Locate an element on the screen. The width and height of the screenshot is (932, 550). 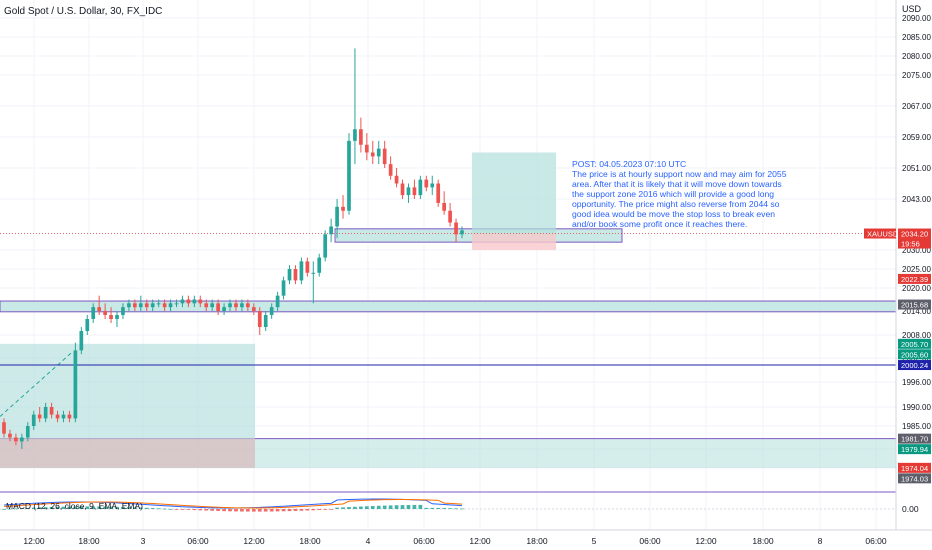
position-target-area is located at coordinates (514, 193).